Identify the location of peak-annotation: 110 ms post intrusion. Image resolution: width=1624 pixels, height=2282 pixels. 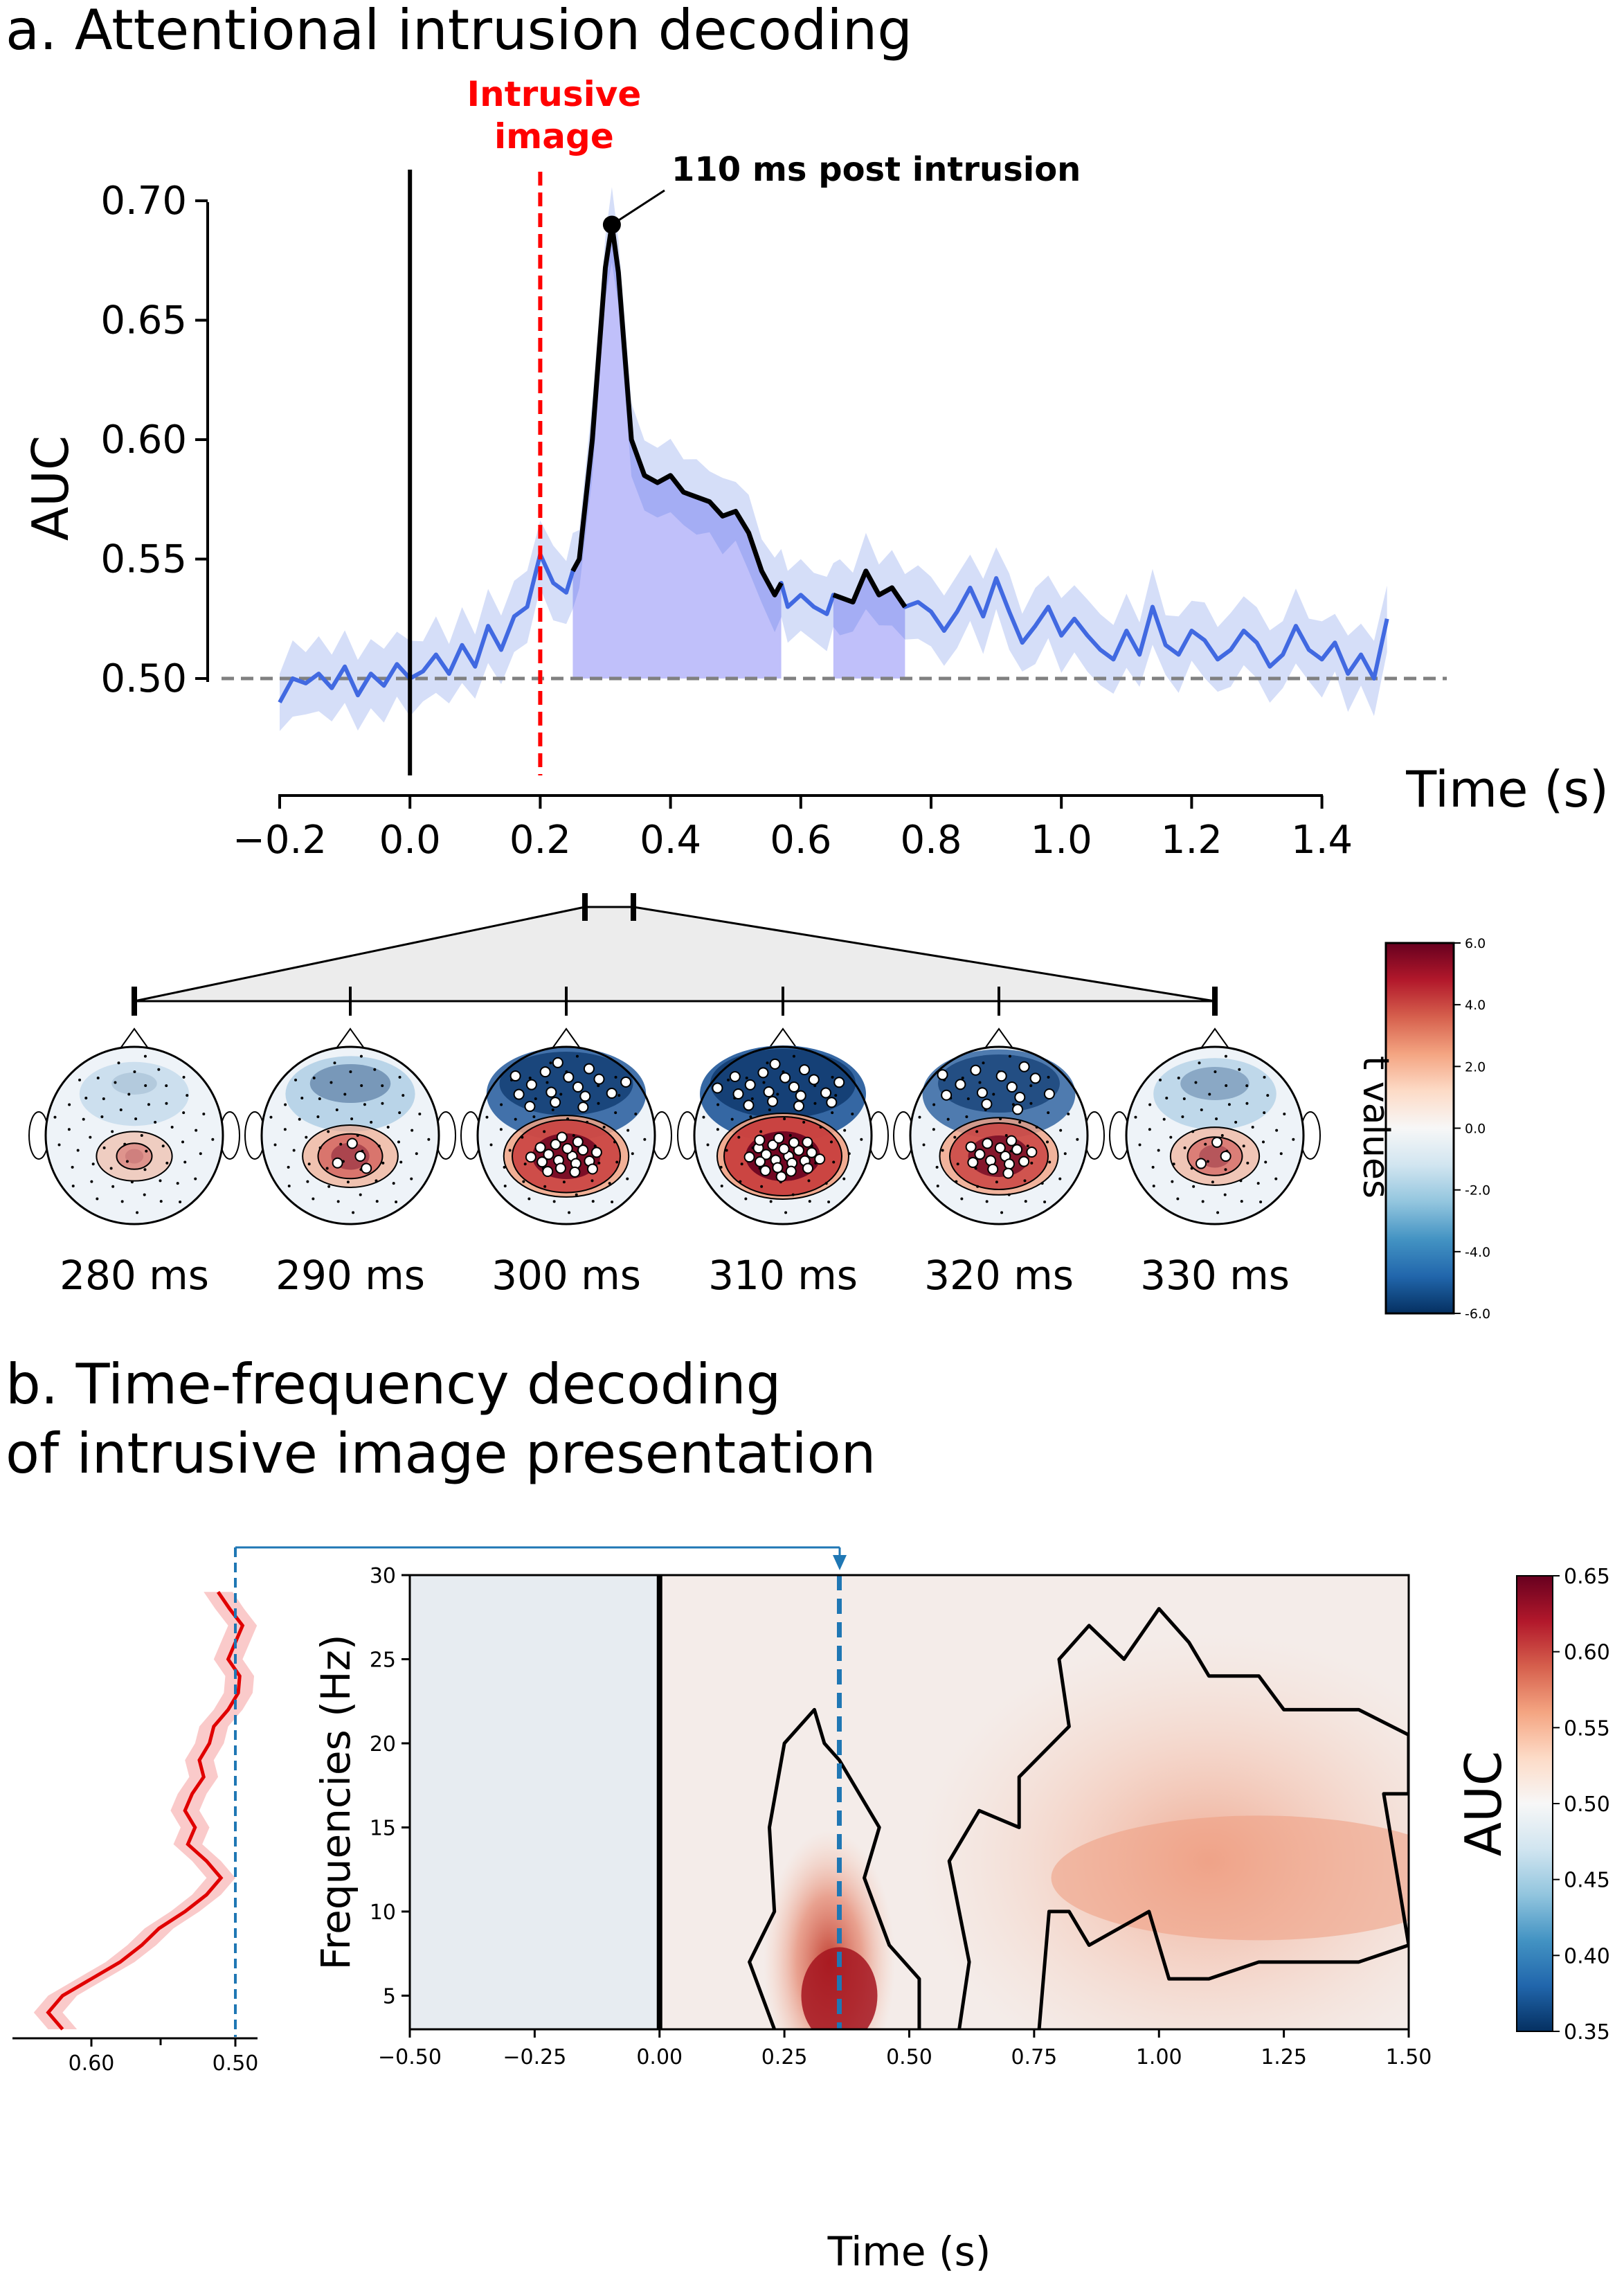
(876, 169).